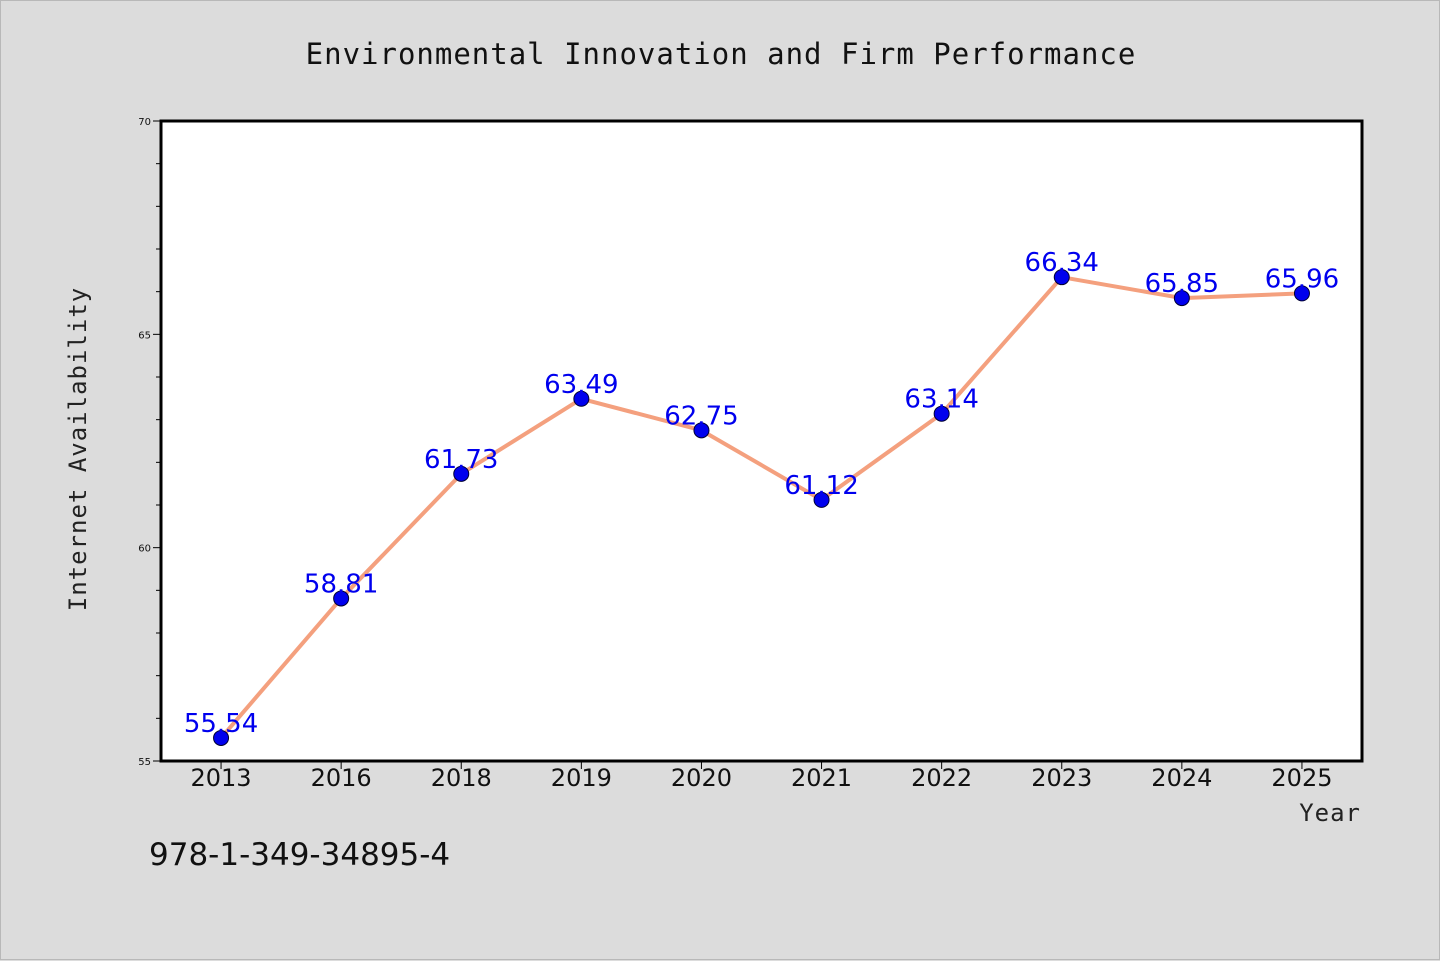  Describe the element at coordinates (941, 778) in the screenshot. I see `x-tick-label: 2022` at that location.